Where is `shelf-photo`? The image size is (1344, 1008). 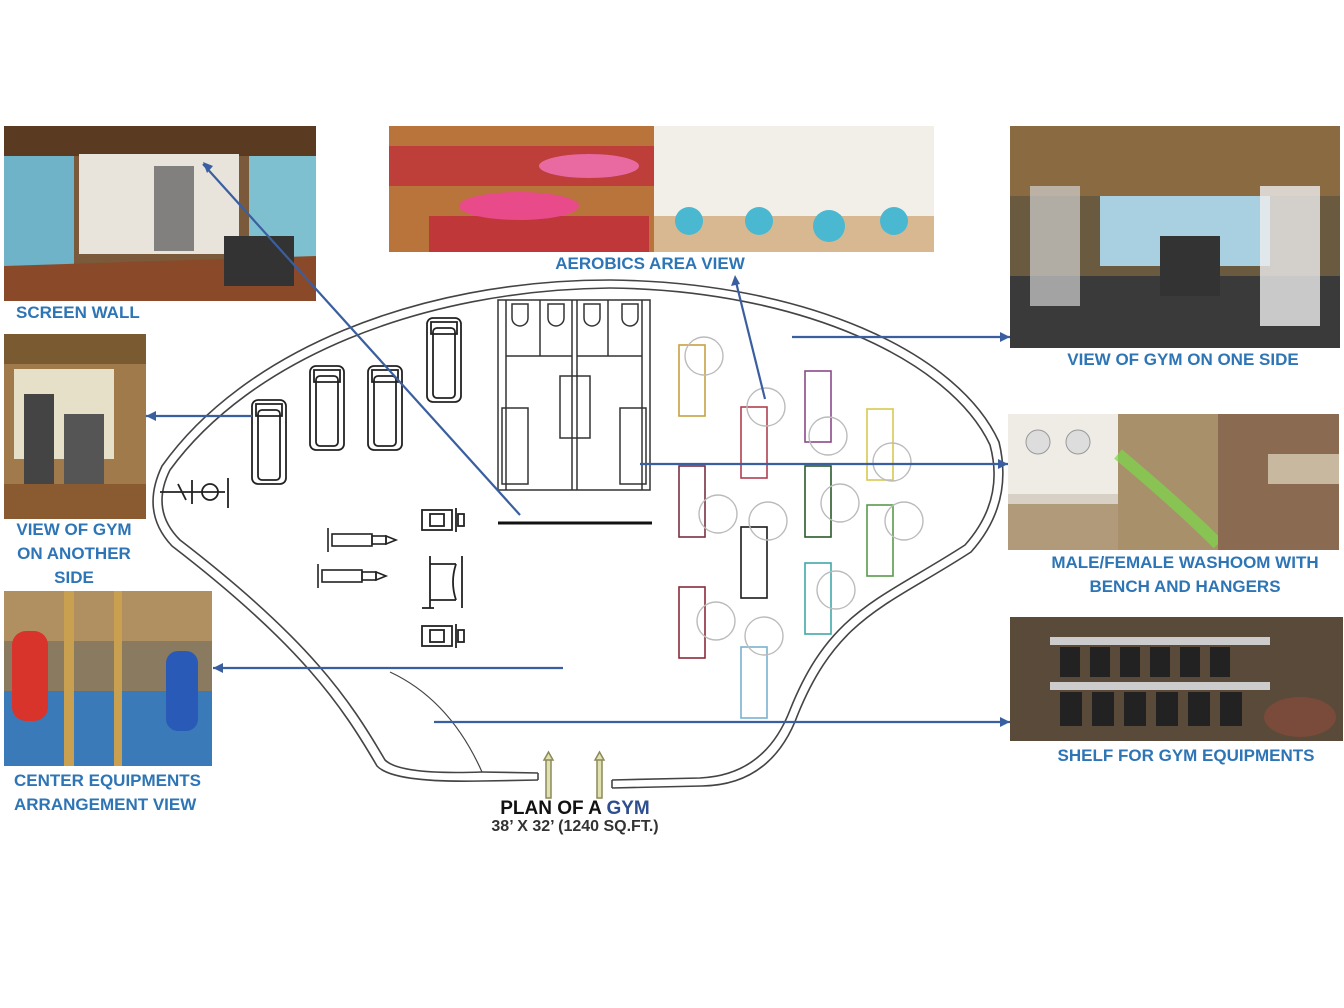 shelf-photo is located at coordinates (1176, 679).